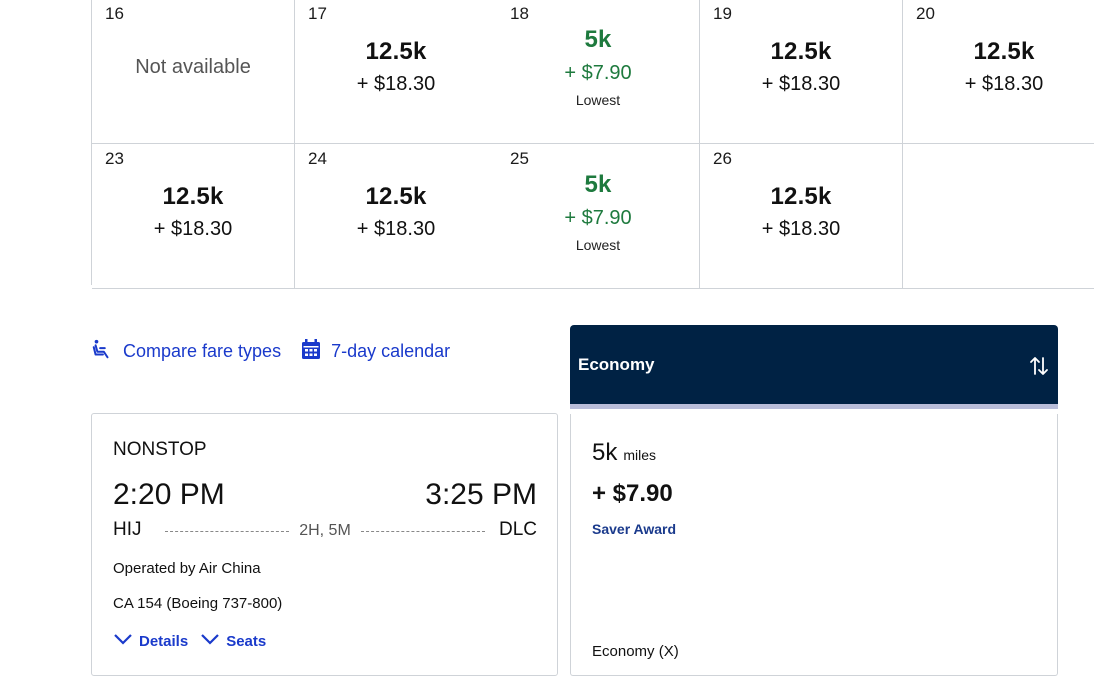  Describe the element at coordinates (396, 216) in the screenshot. I see `calendar-day-24: 24 12.5k + $18.30` at that location.